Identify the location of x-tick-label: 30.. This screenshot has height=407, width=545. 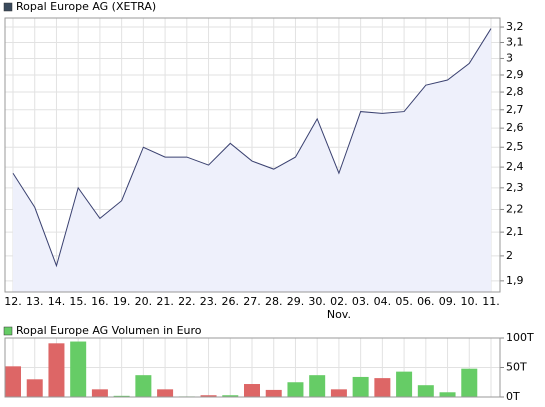
(317, 301).